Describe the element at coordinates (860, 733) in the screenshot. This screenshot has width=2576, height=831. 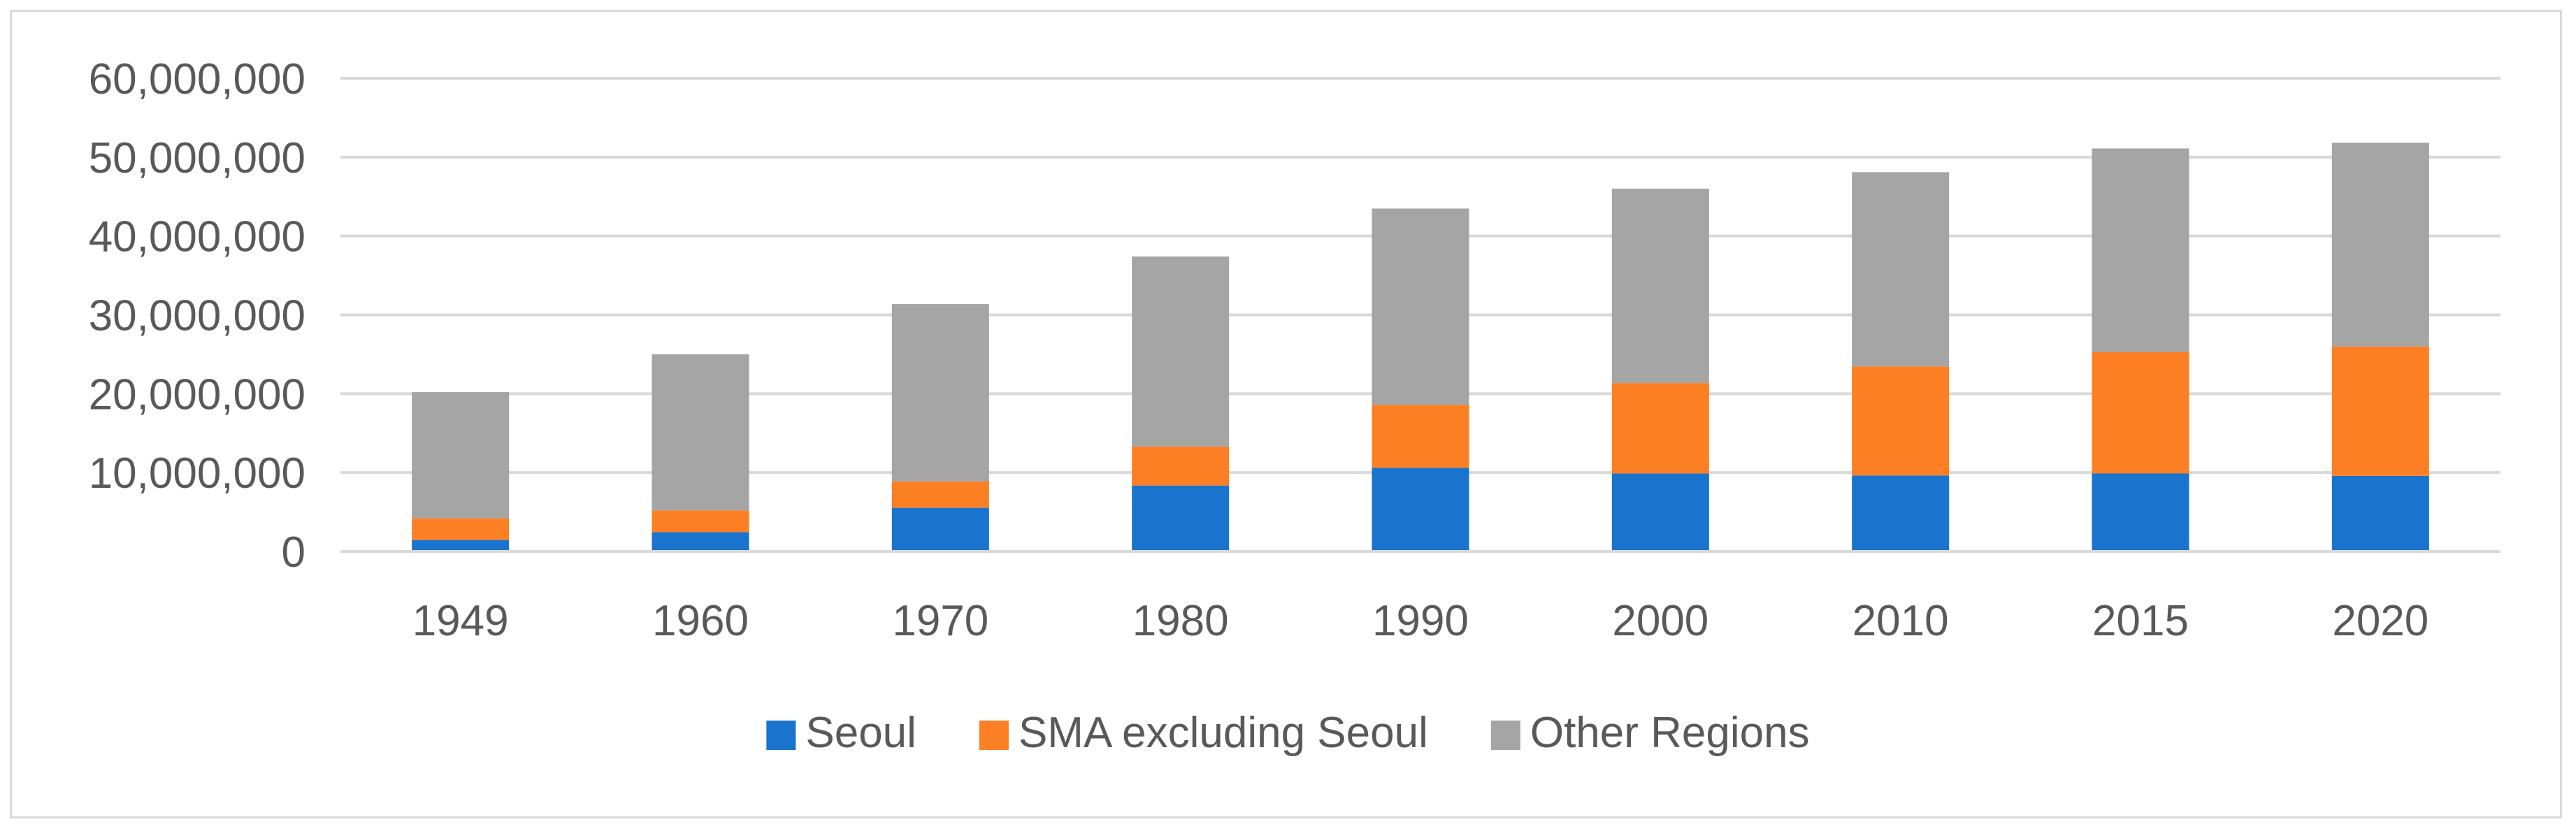
I see `legend-label: Seoul` at that location.